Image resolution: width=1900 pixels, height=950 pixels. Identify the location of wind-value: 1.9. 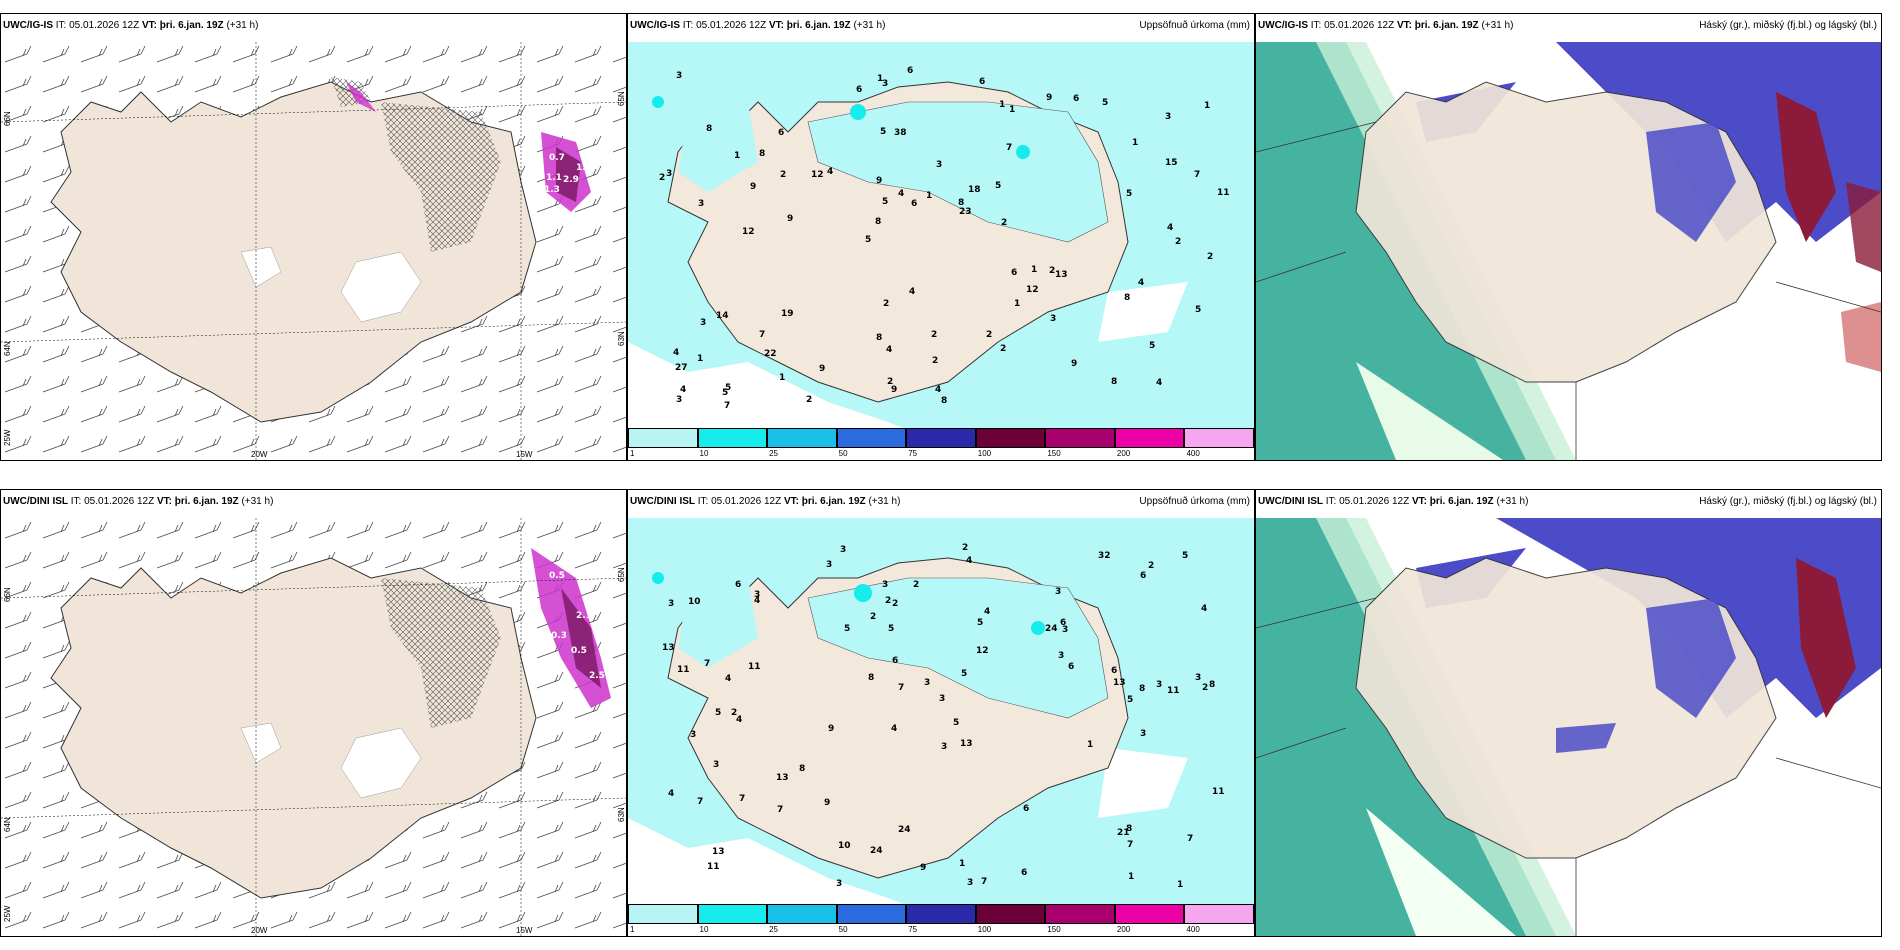
(584, 168).